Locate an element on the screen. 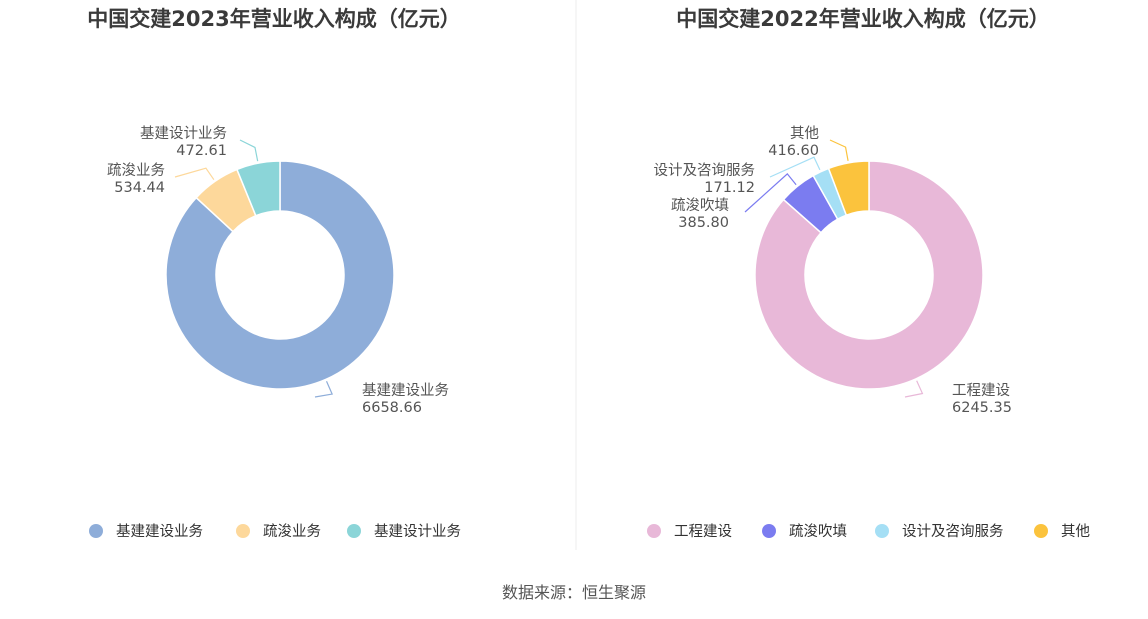  chart-title: 中国交建2022年营业收入构成（亿元） is located at coordinates (862, 19).